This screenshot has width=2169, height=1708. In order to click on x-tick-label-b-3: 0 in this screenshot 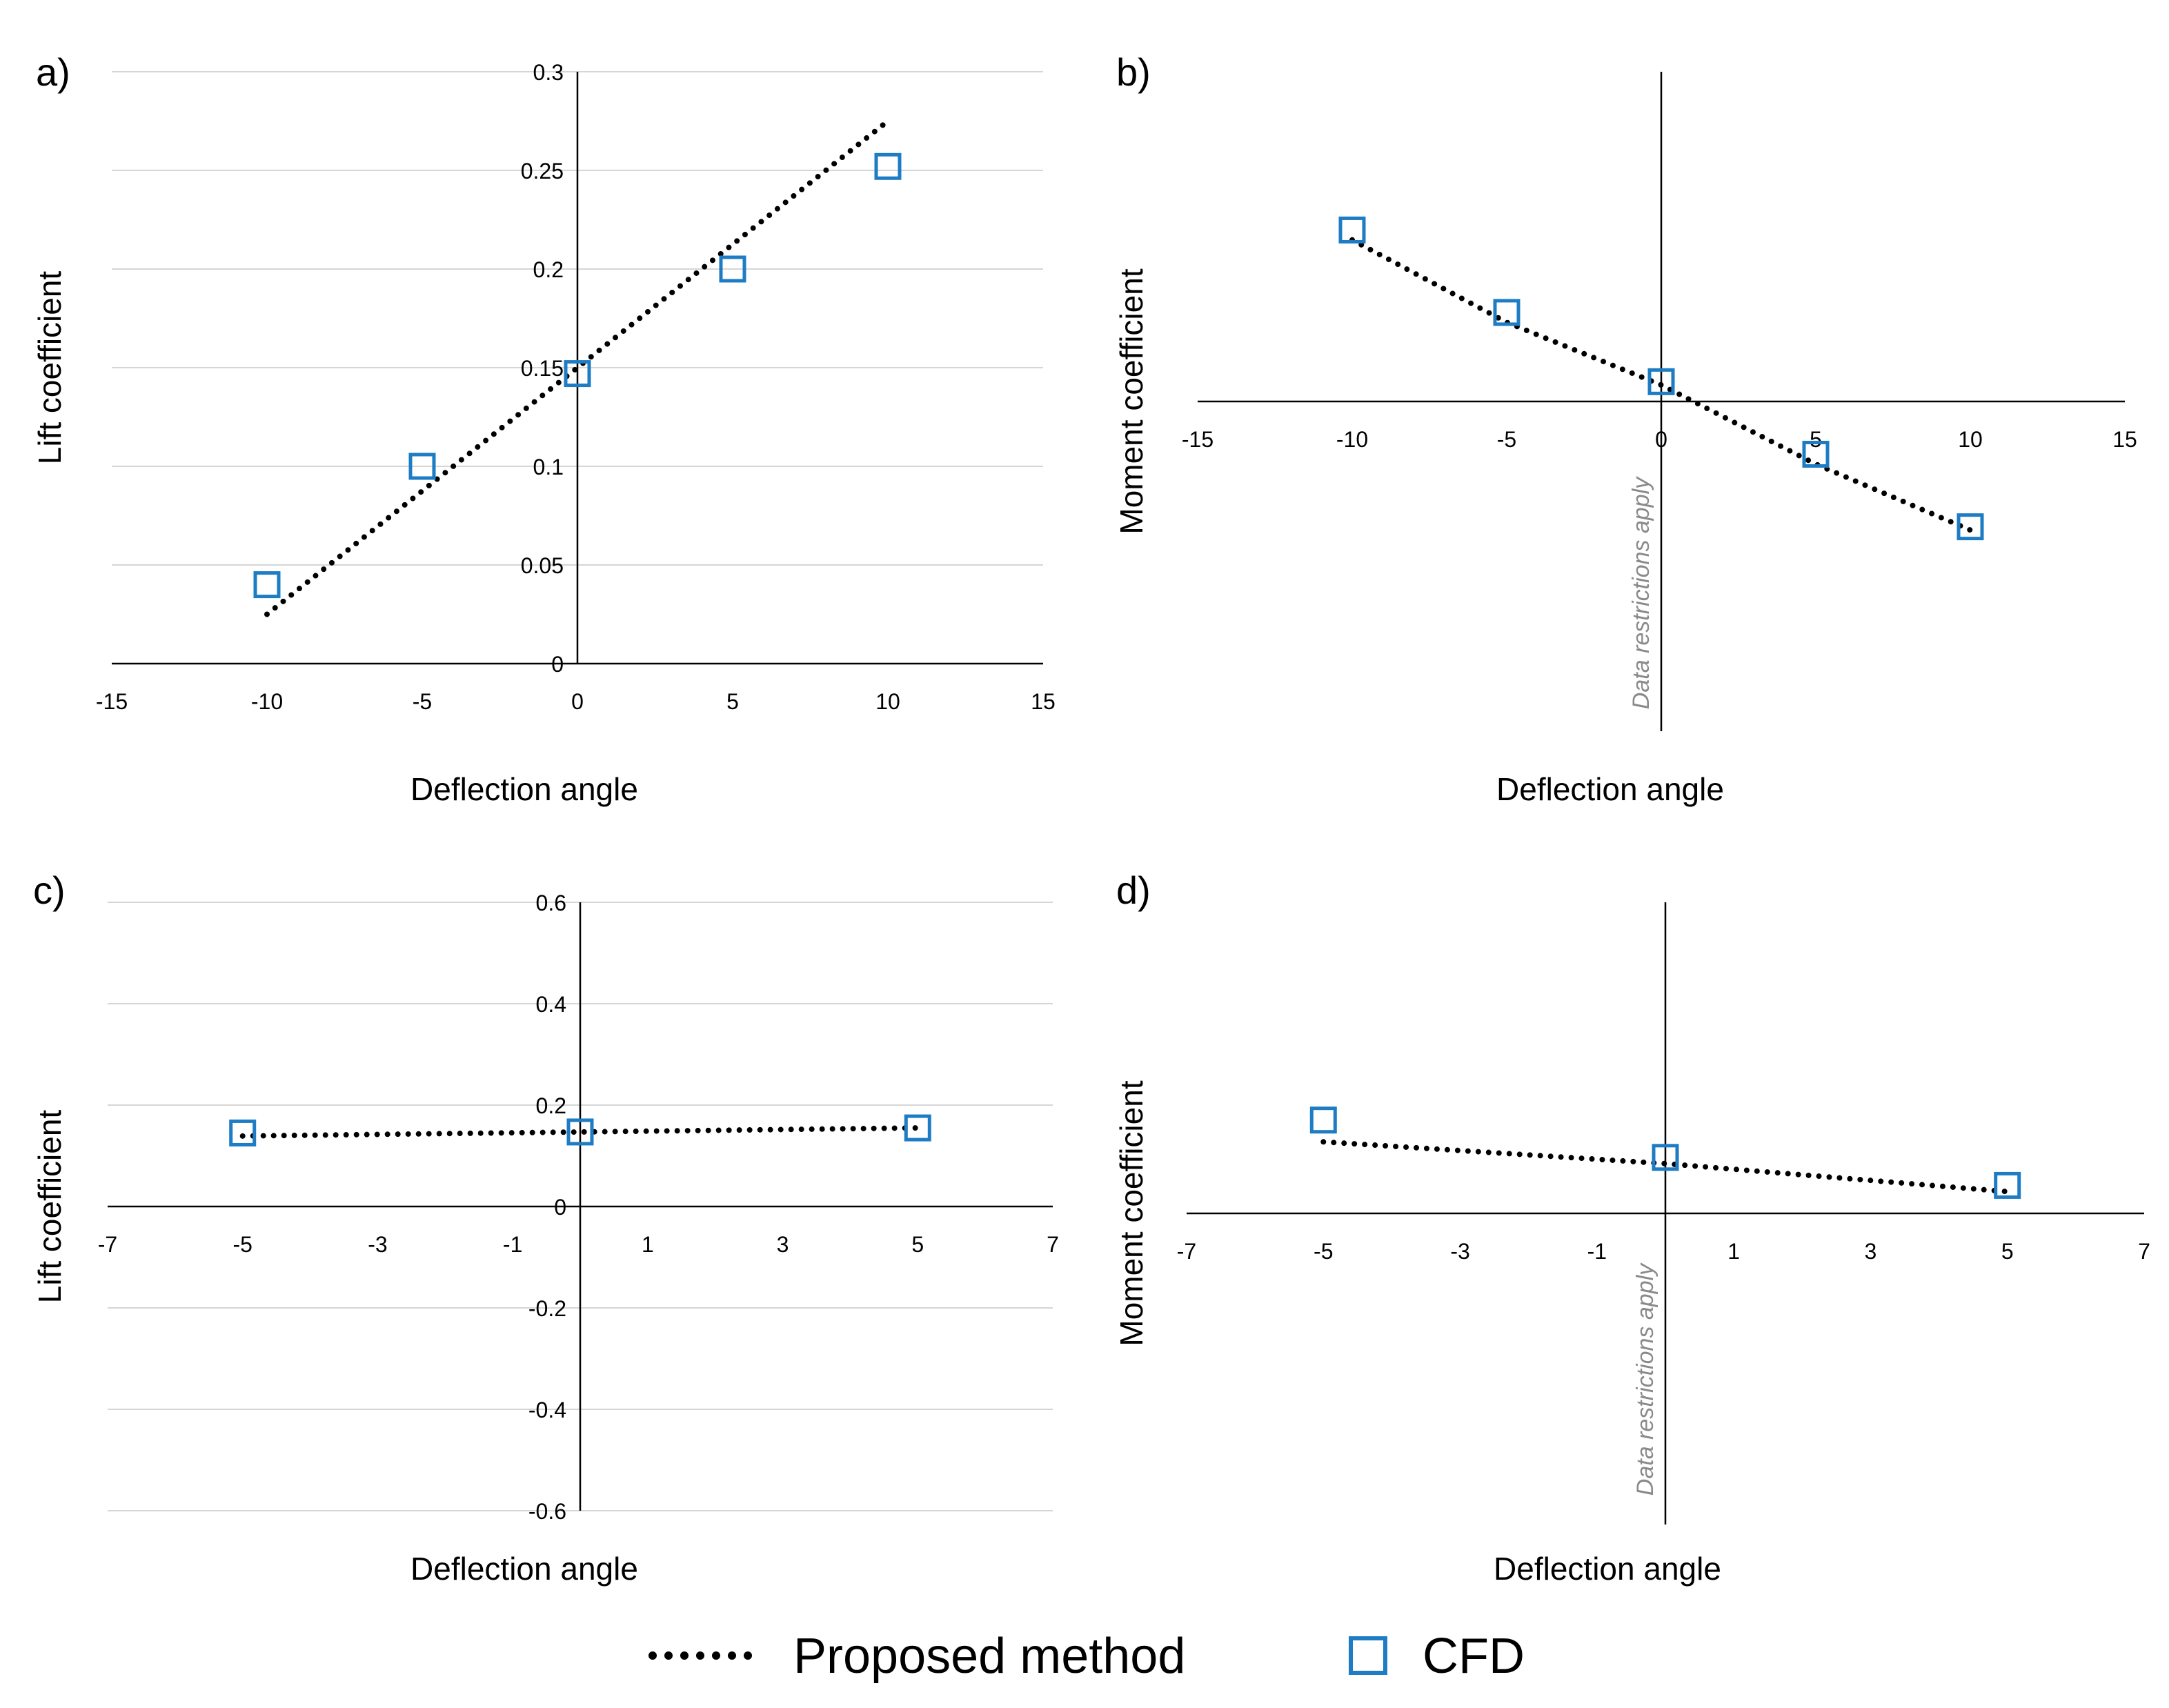, I will do `click(1661, 439)`.